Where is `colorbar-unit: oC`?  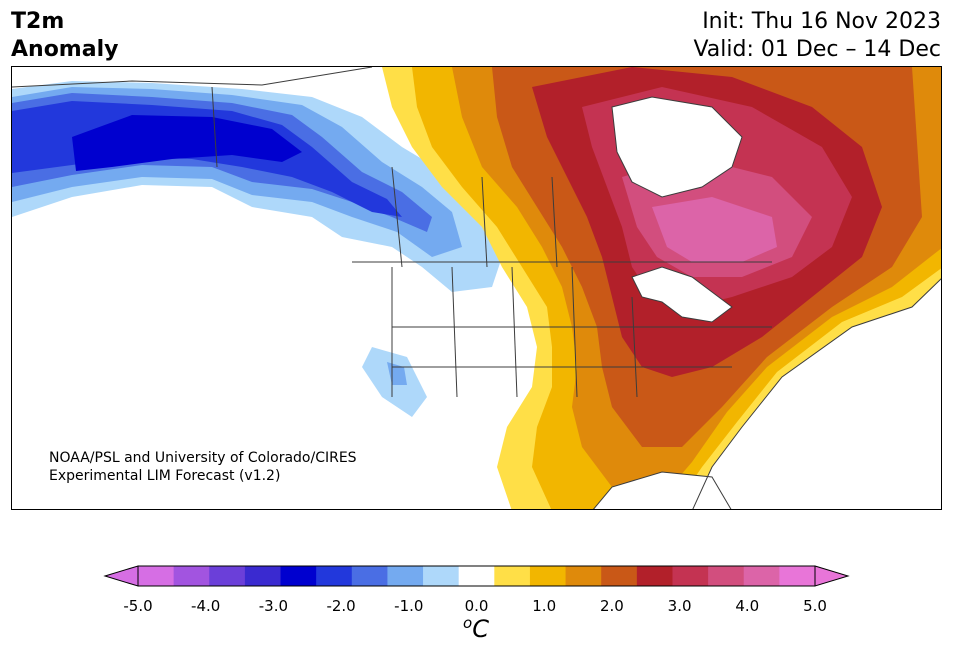
colorbar-unit: oC is located at coordinates (476, 628).